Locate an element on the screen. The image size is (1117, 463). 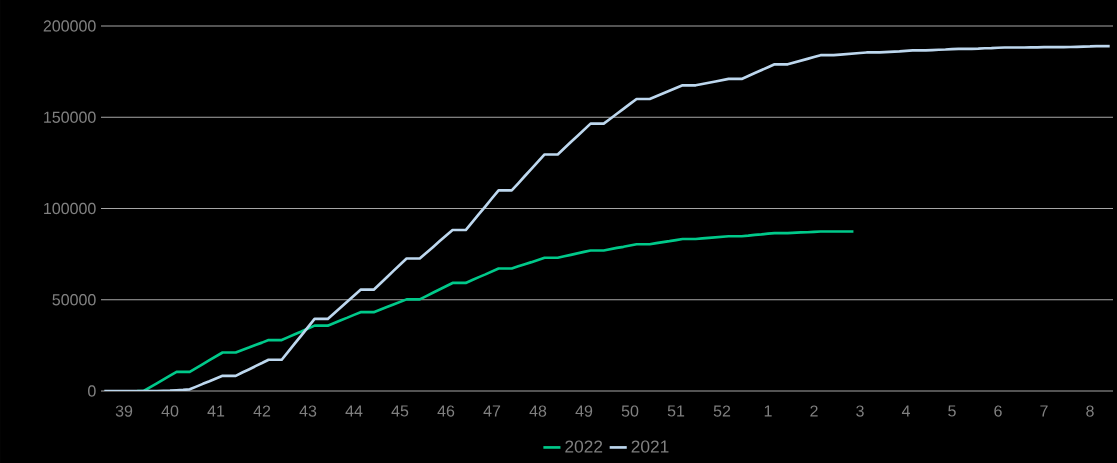
y-tick-label: 0 is located at coordinates (92, 391).